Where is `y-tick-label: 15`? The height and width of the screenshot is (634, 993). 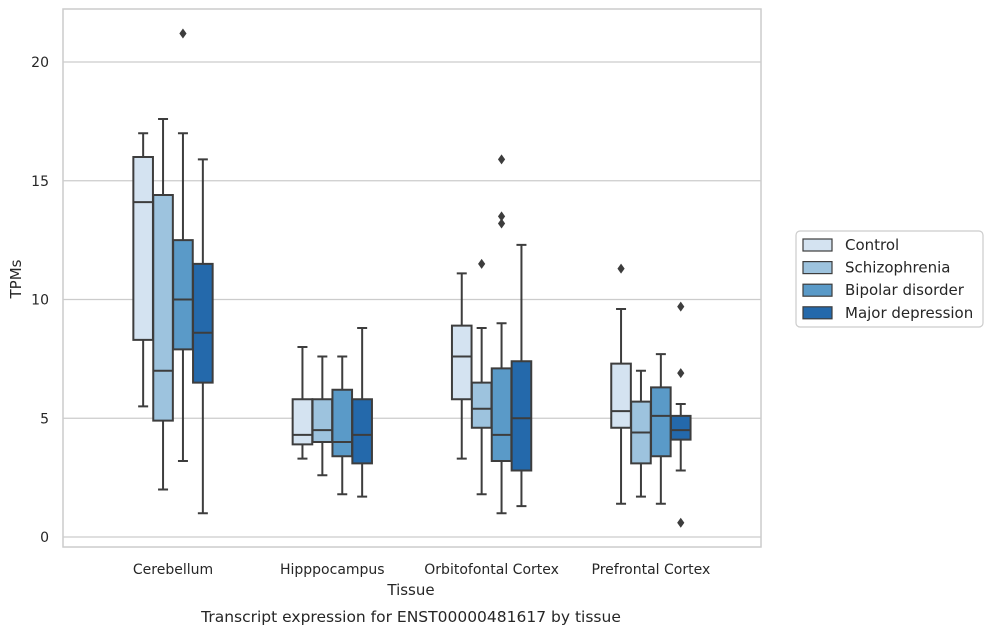
y-tick-label: 15 is located at coordinates (40, 182).